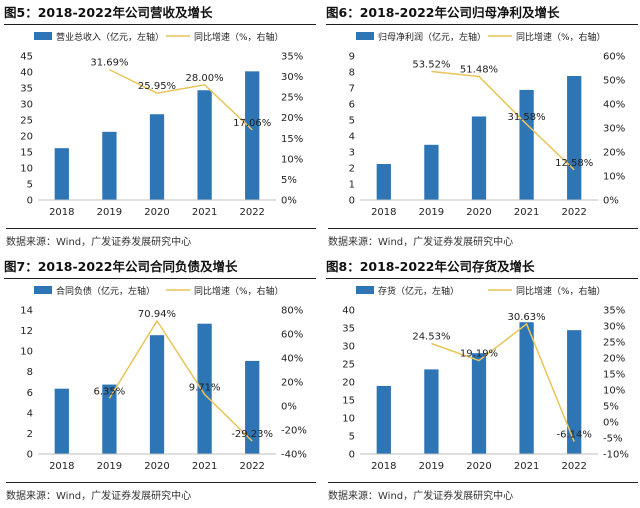 This screenshot has width=640, height=508. Describe the element at coordinates (418, 291) in the screenshot. I see `legend-bar-label: 存货（亿元，左轴）` at that location.